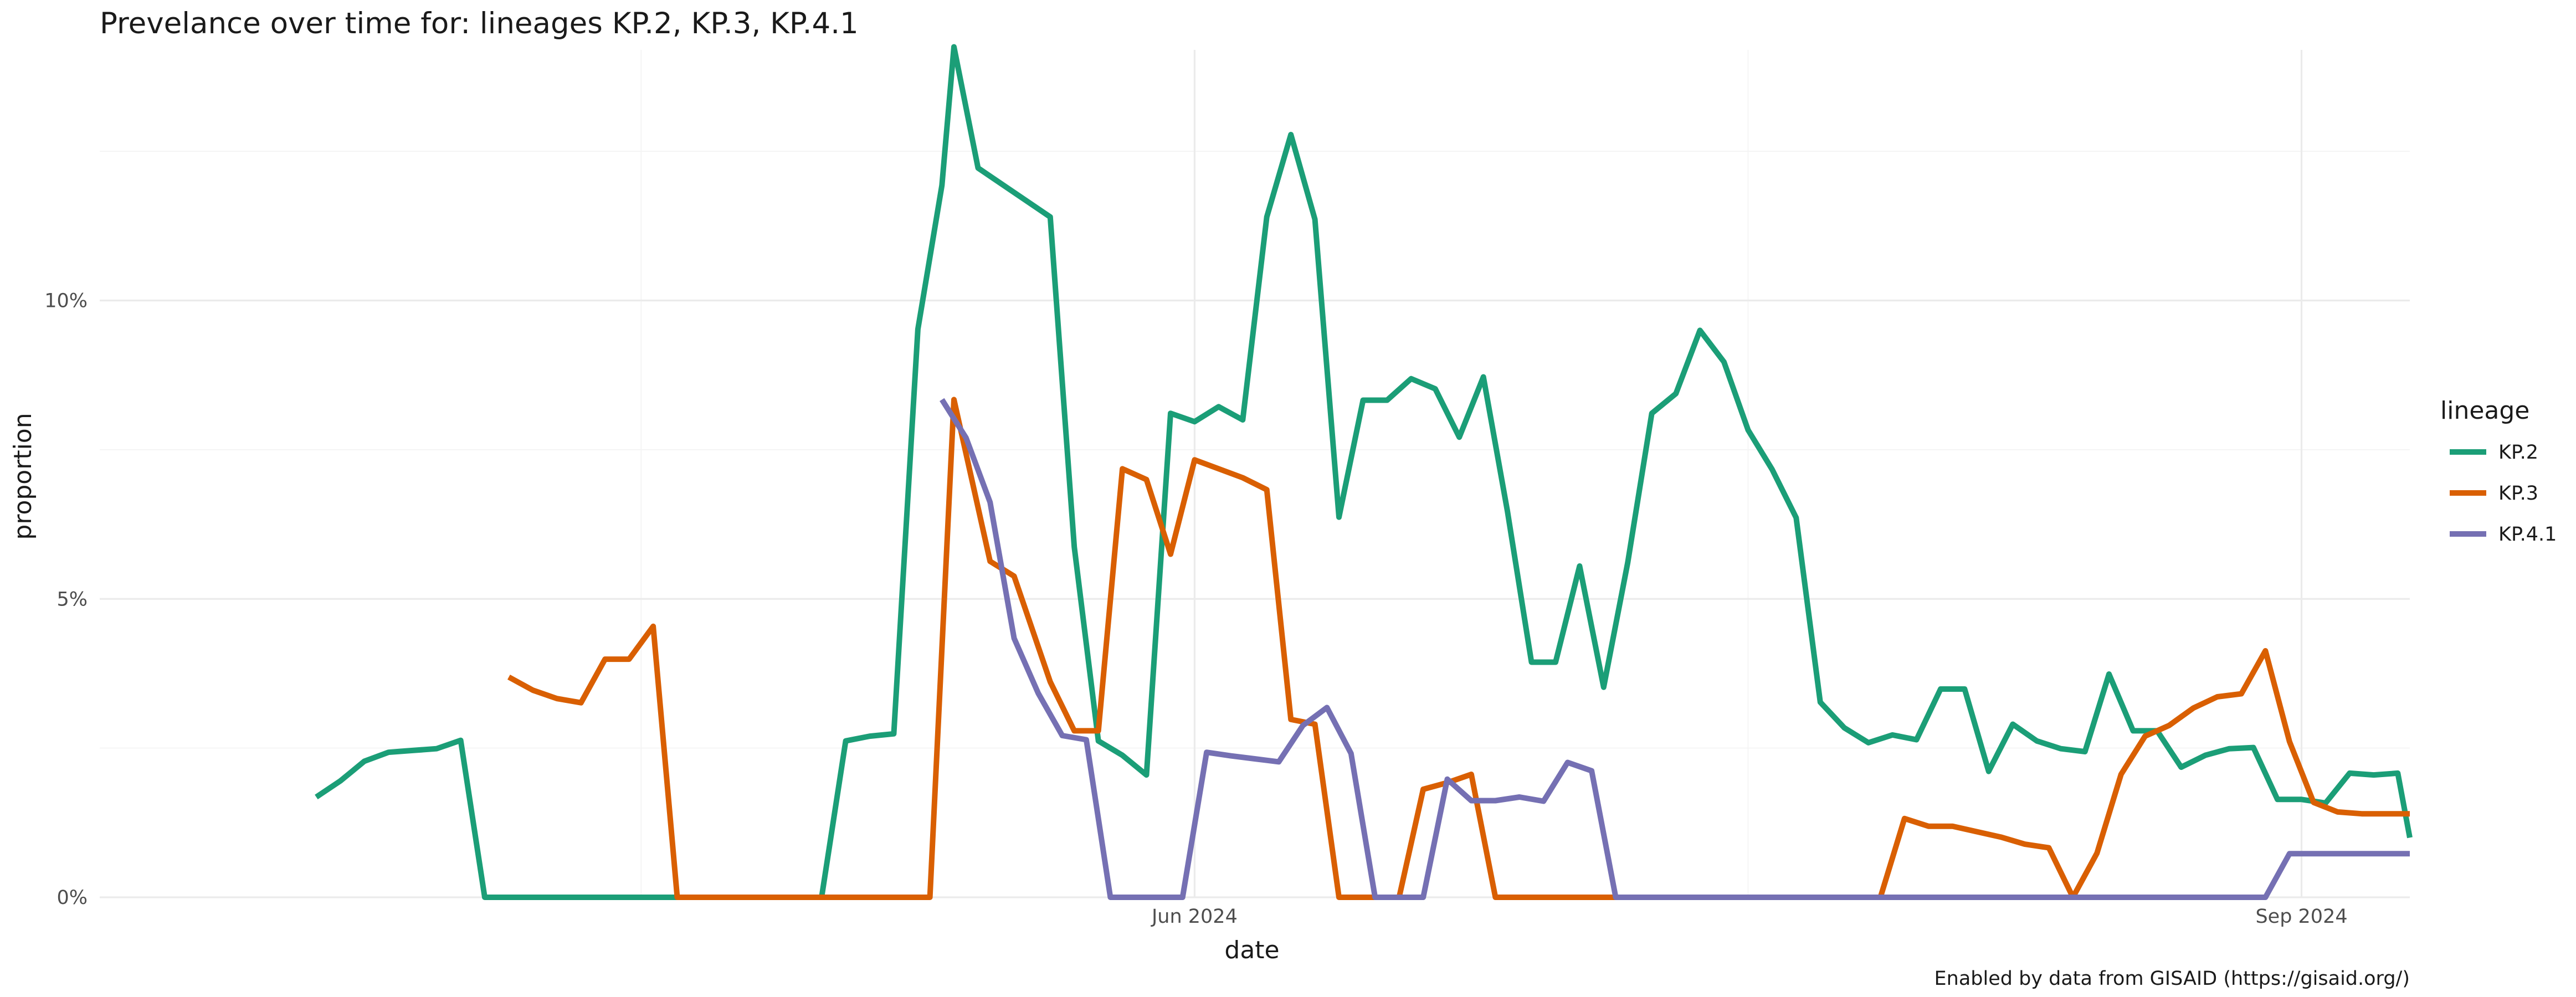  What do you see at coordinates (2484, 411) in the screenshot?
I see `legend-title: lineage` at bounding box center [2484, 411].